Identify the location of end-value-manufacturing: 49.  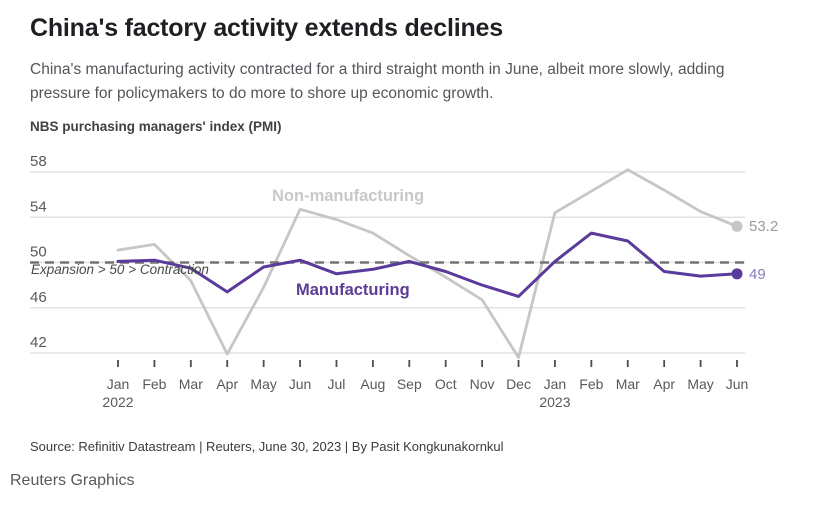
(757, 274).